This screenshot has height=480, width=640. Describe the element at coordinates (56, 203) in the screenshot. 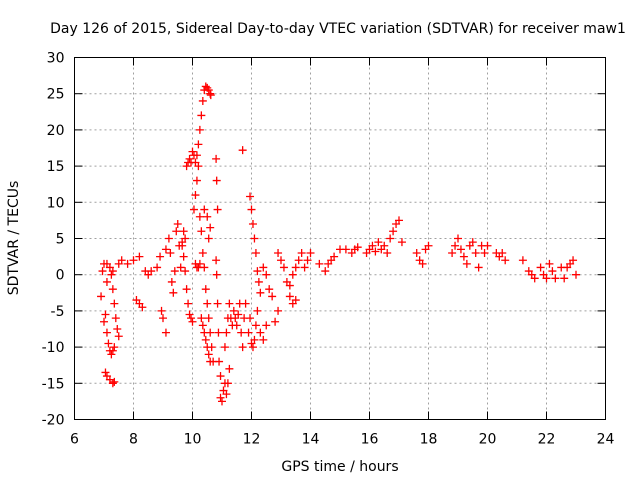

I see `y-tick-label: 10` at that location.